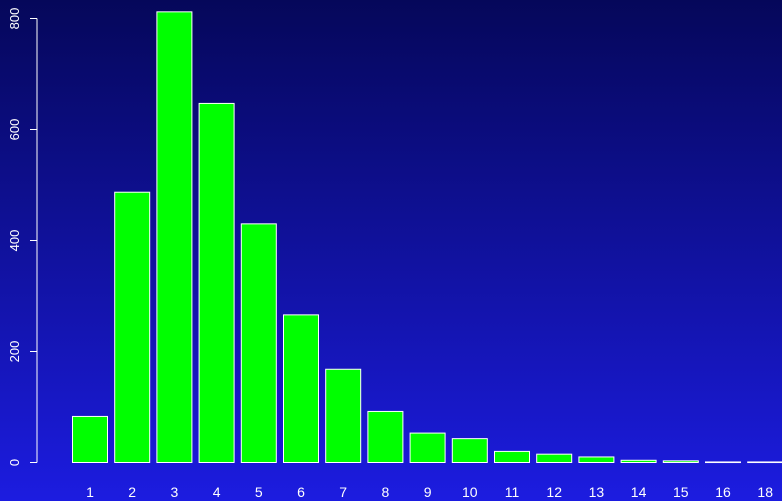 This screenshot has width=782, height=501. I want to click on x-tick-label: 6, so click(301, 492).